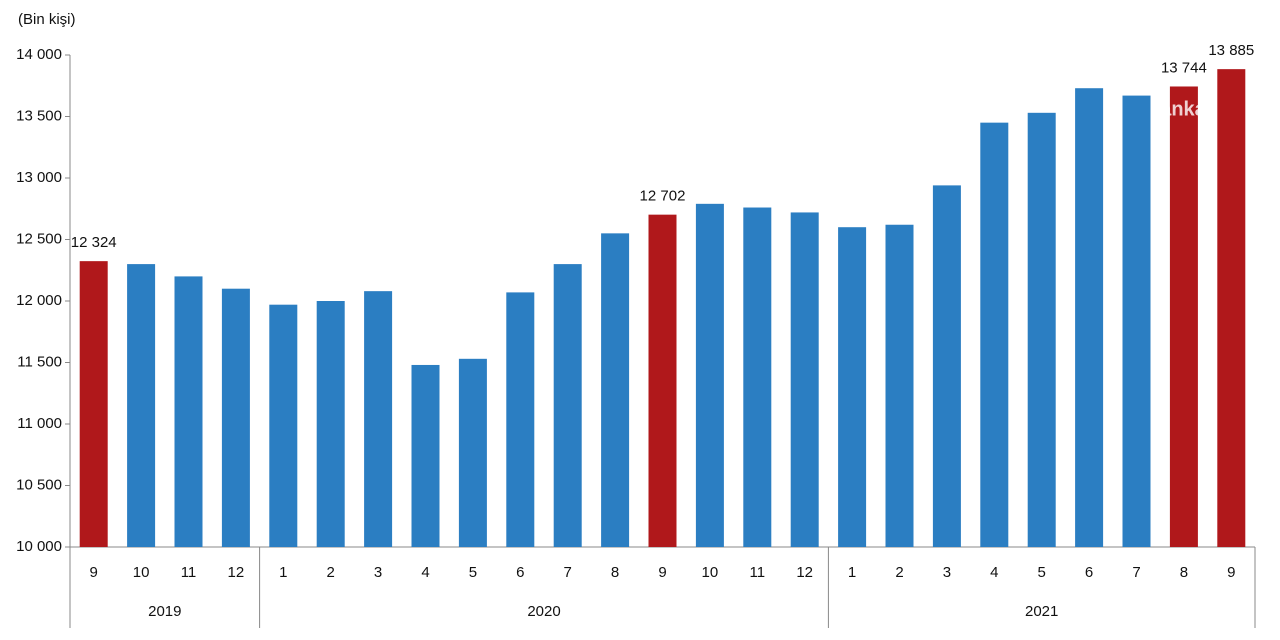 This screenshot has width=1280, height=640. I want to click on value-label: 13 885, so click(1231, 50).